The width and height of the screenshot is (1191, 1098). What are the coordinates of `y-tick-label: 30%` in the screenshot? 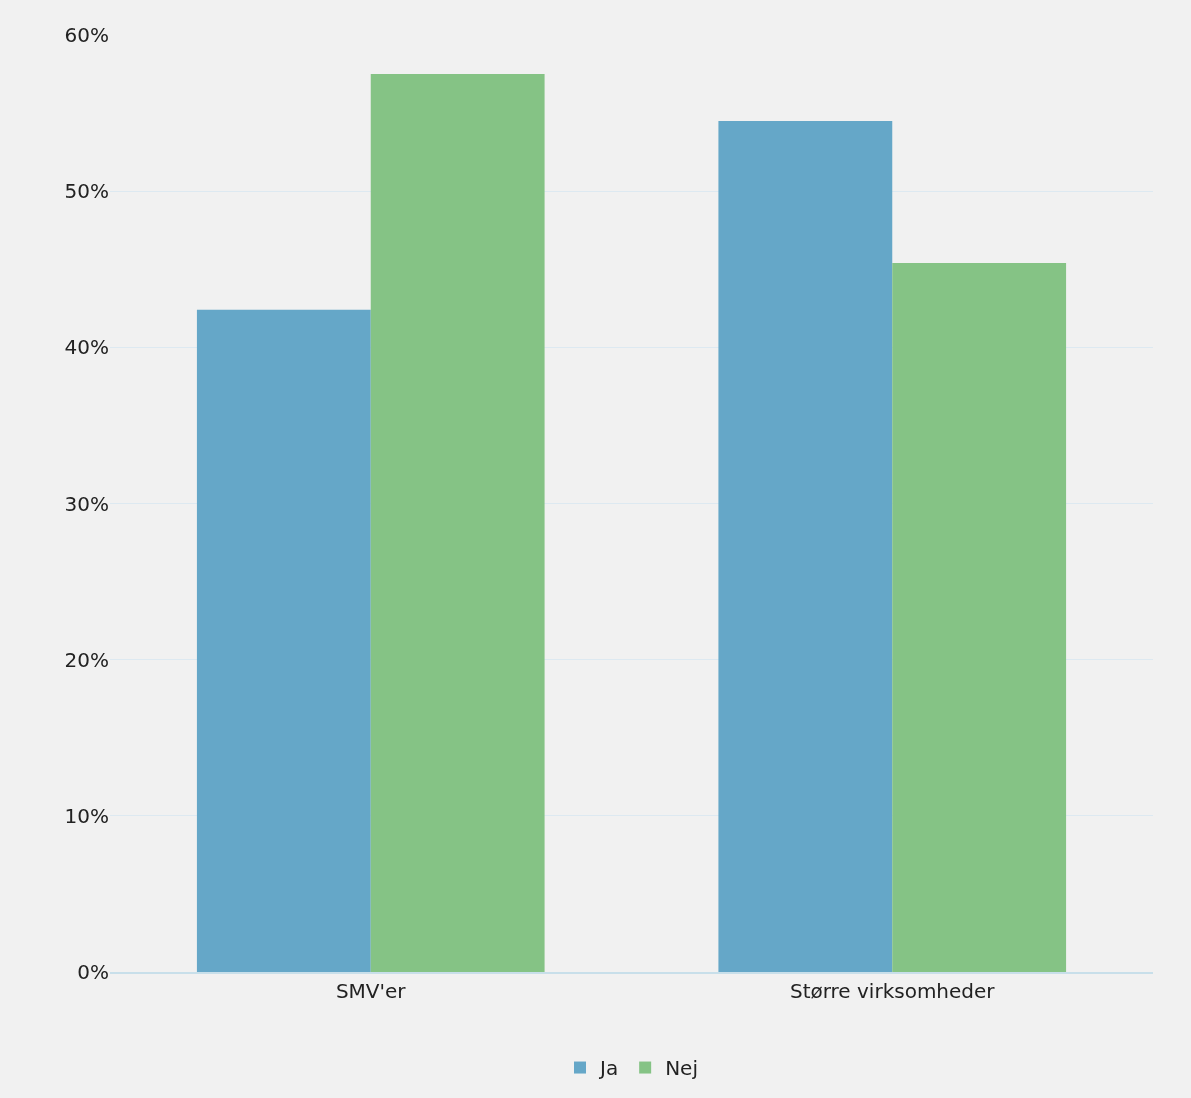 It's located at (86, 503).